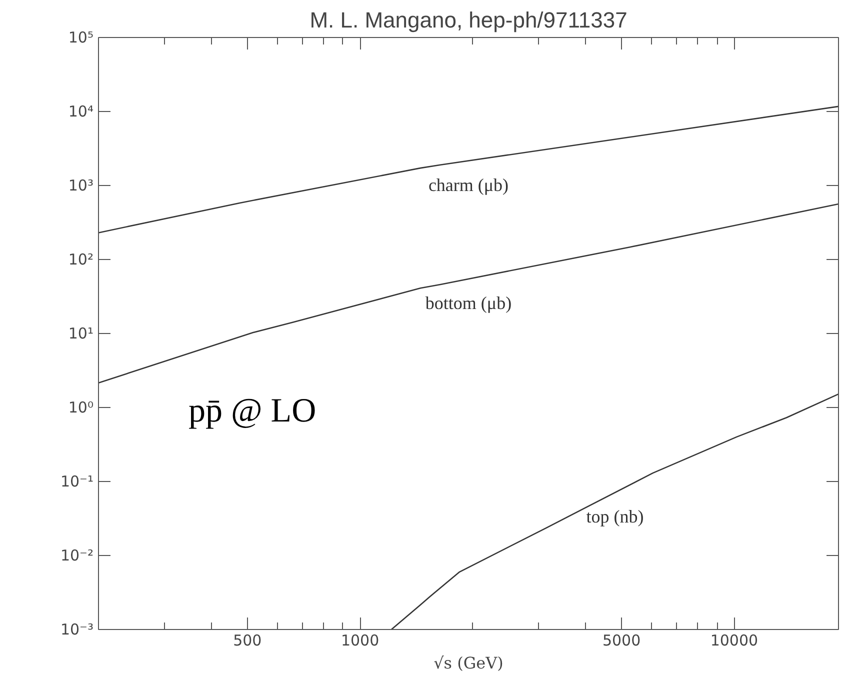  I want to click on y-tick-label: 10⁻², so click(77, 555).